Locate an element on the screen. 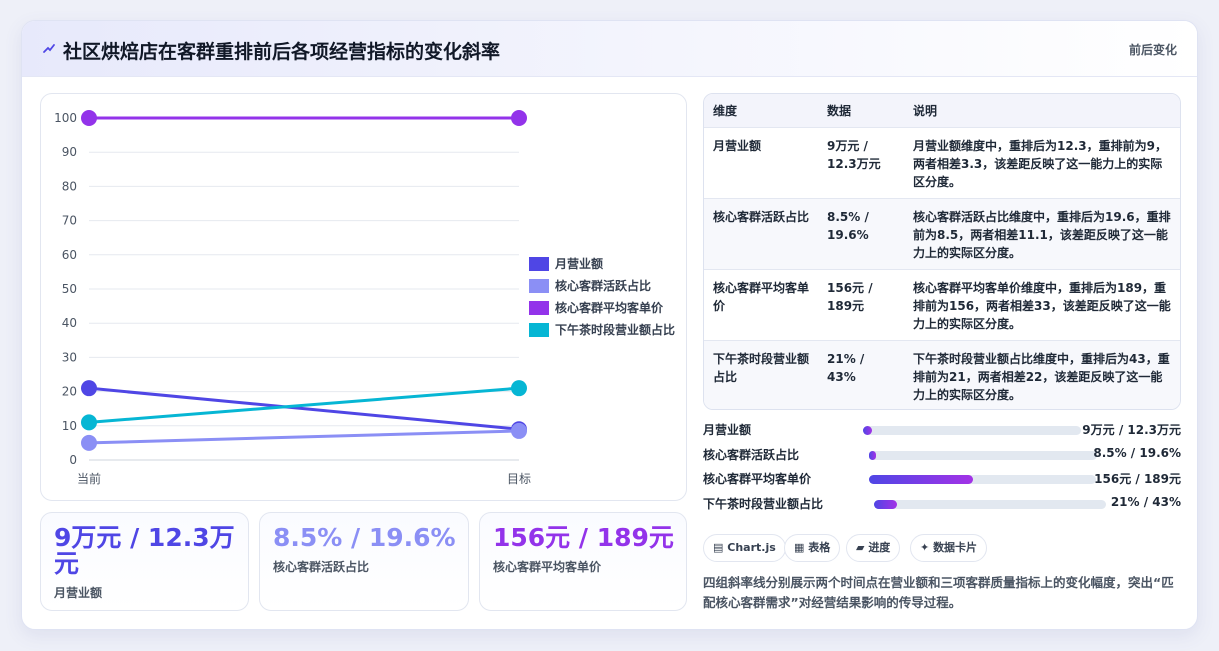 The width and height of the screenshot is (1219, 651). kpi-card-active-ratio: 8.5% / 19.6% 核心客群活跃占比 is located at coordinates (364, 561).